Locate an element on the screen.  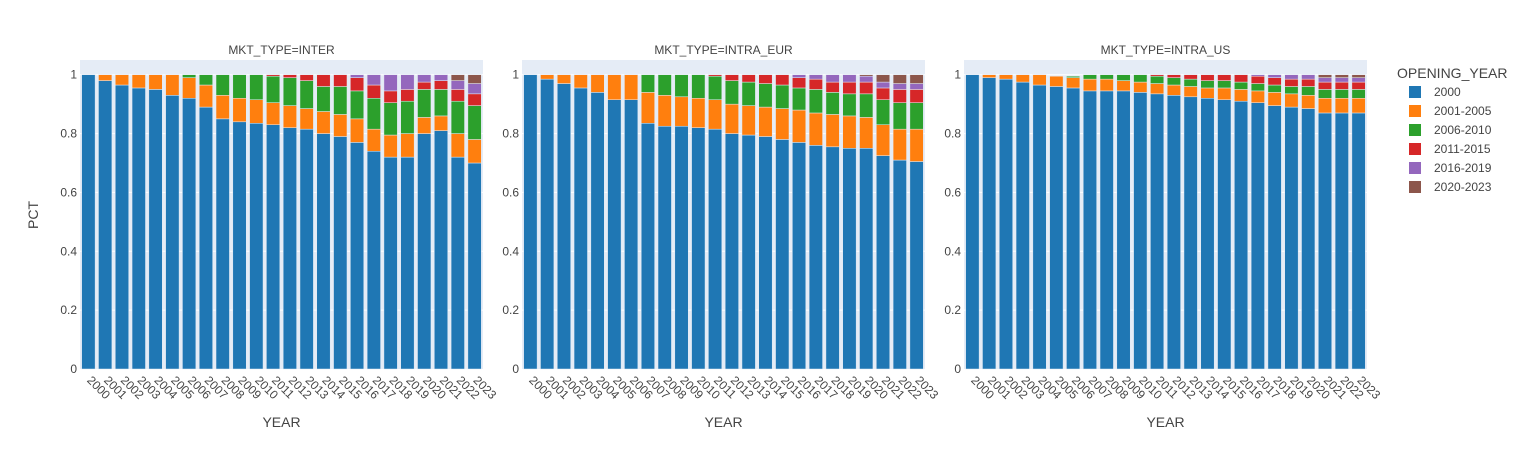
bar-segment-2000-2019 is located at coordinates (407, 263).